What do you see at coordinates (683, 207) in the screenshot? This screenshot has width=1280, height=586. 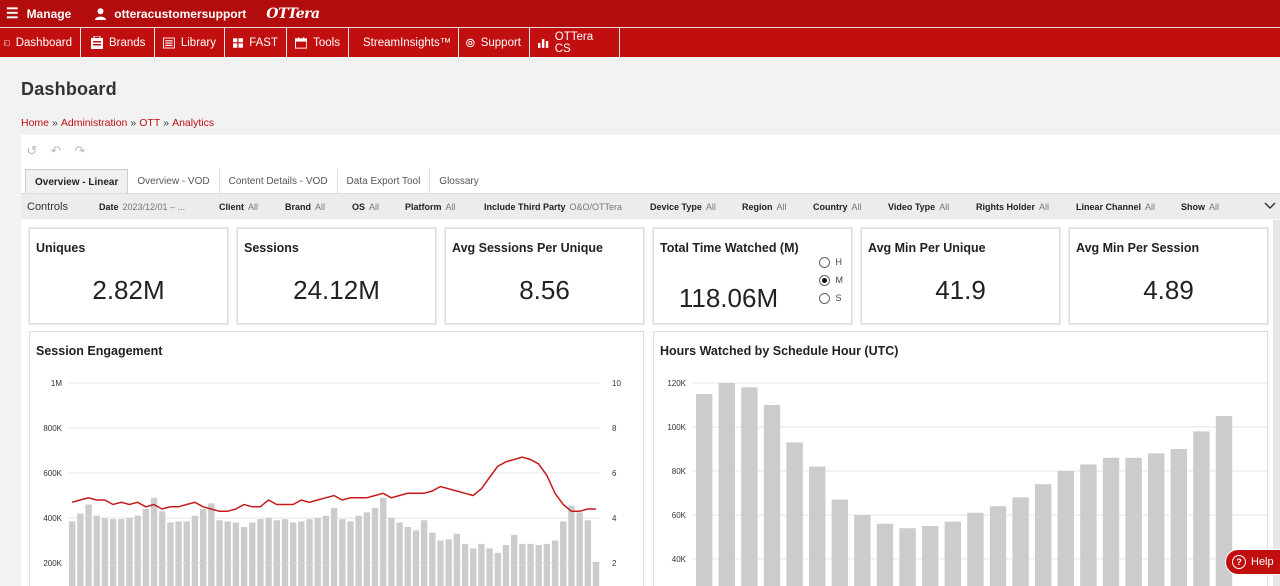 I see `filter-device-type: Device Type All` at bounding box center [683, 207].